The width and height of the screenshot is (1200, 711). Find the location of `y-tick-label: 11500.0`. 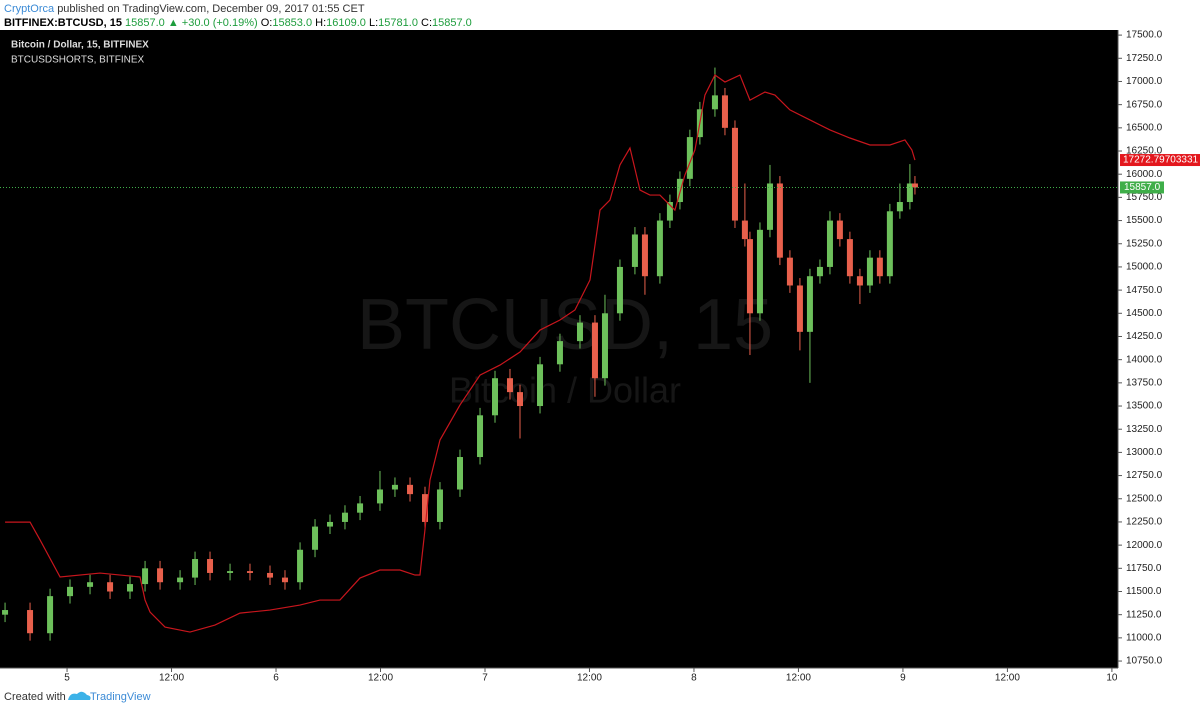

y-tick-label: 11500.0 is located at coordinates (1144, 591).